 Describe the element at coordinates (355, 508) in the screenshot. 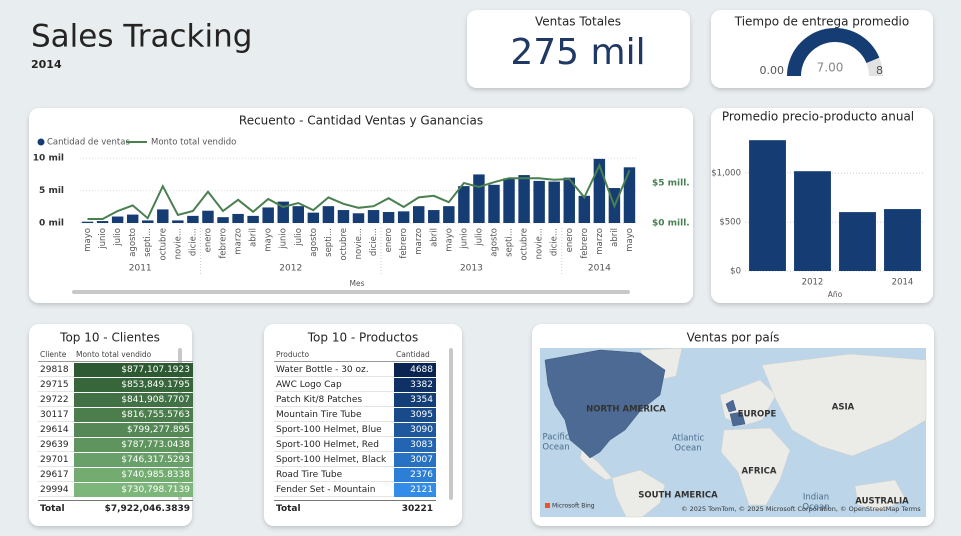

I see `table-total: Total 30221` at that location.